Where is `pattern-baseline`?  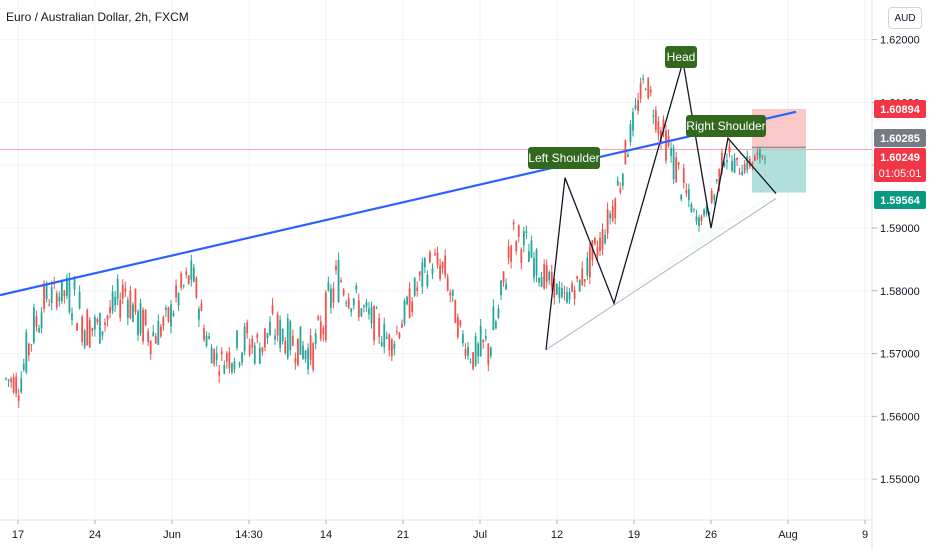
pattern-baseline is located at coordinates (661, 274).